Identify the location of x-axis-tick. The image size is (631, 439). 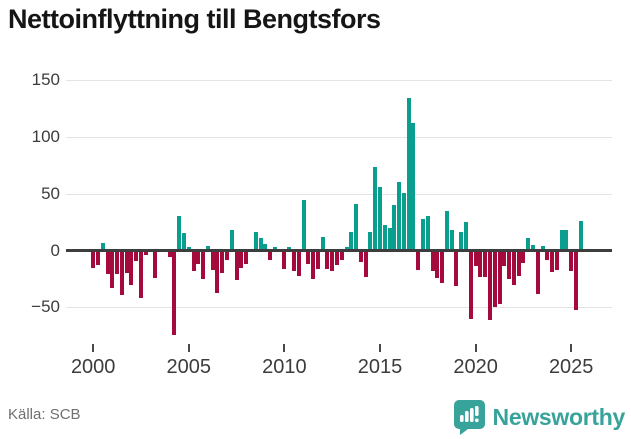
(93, 348).